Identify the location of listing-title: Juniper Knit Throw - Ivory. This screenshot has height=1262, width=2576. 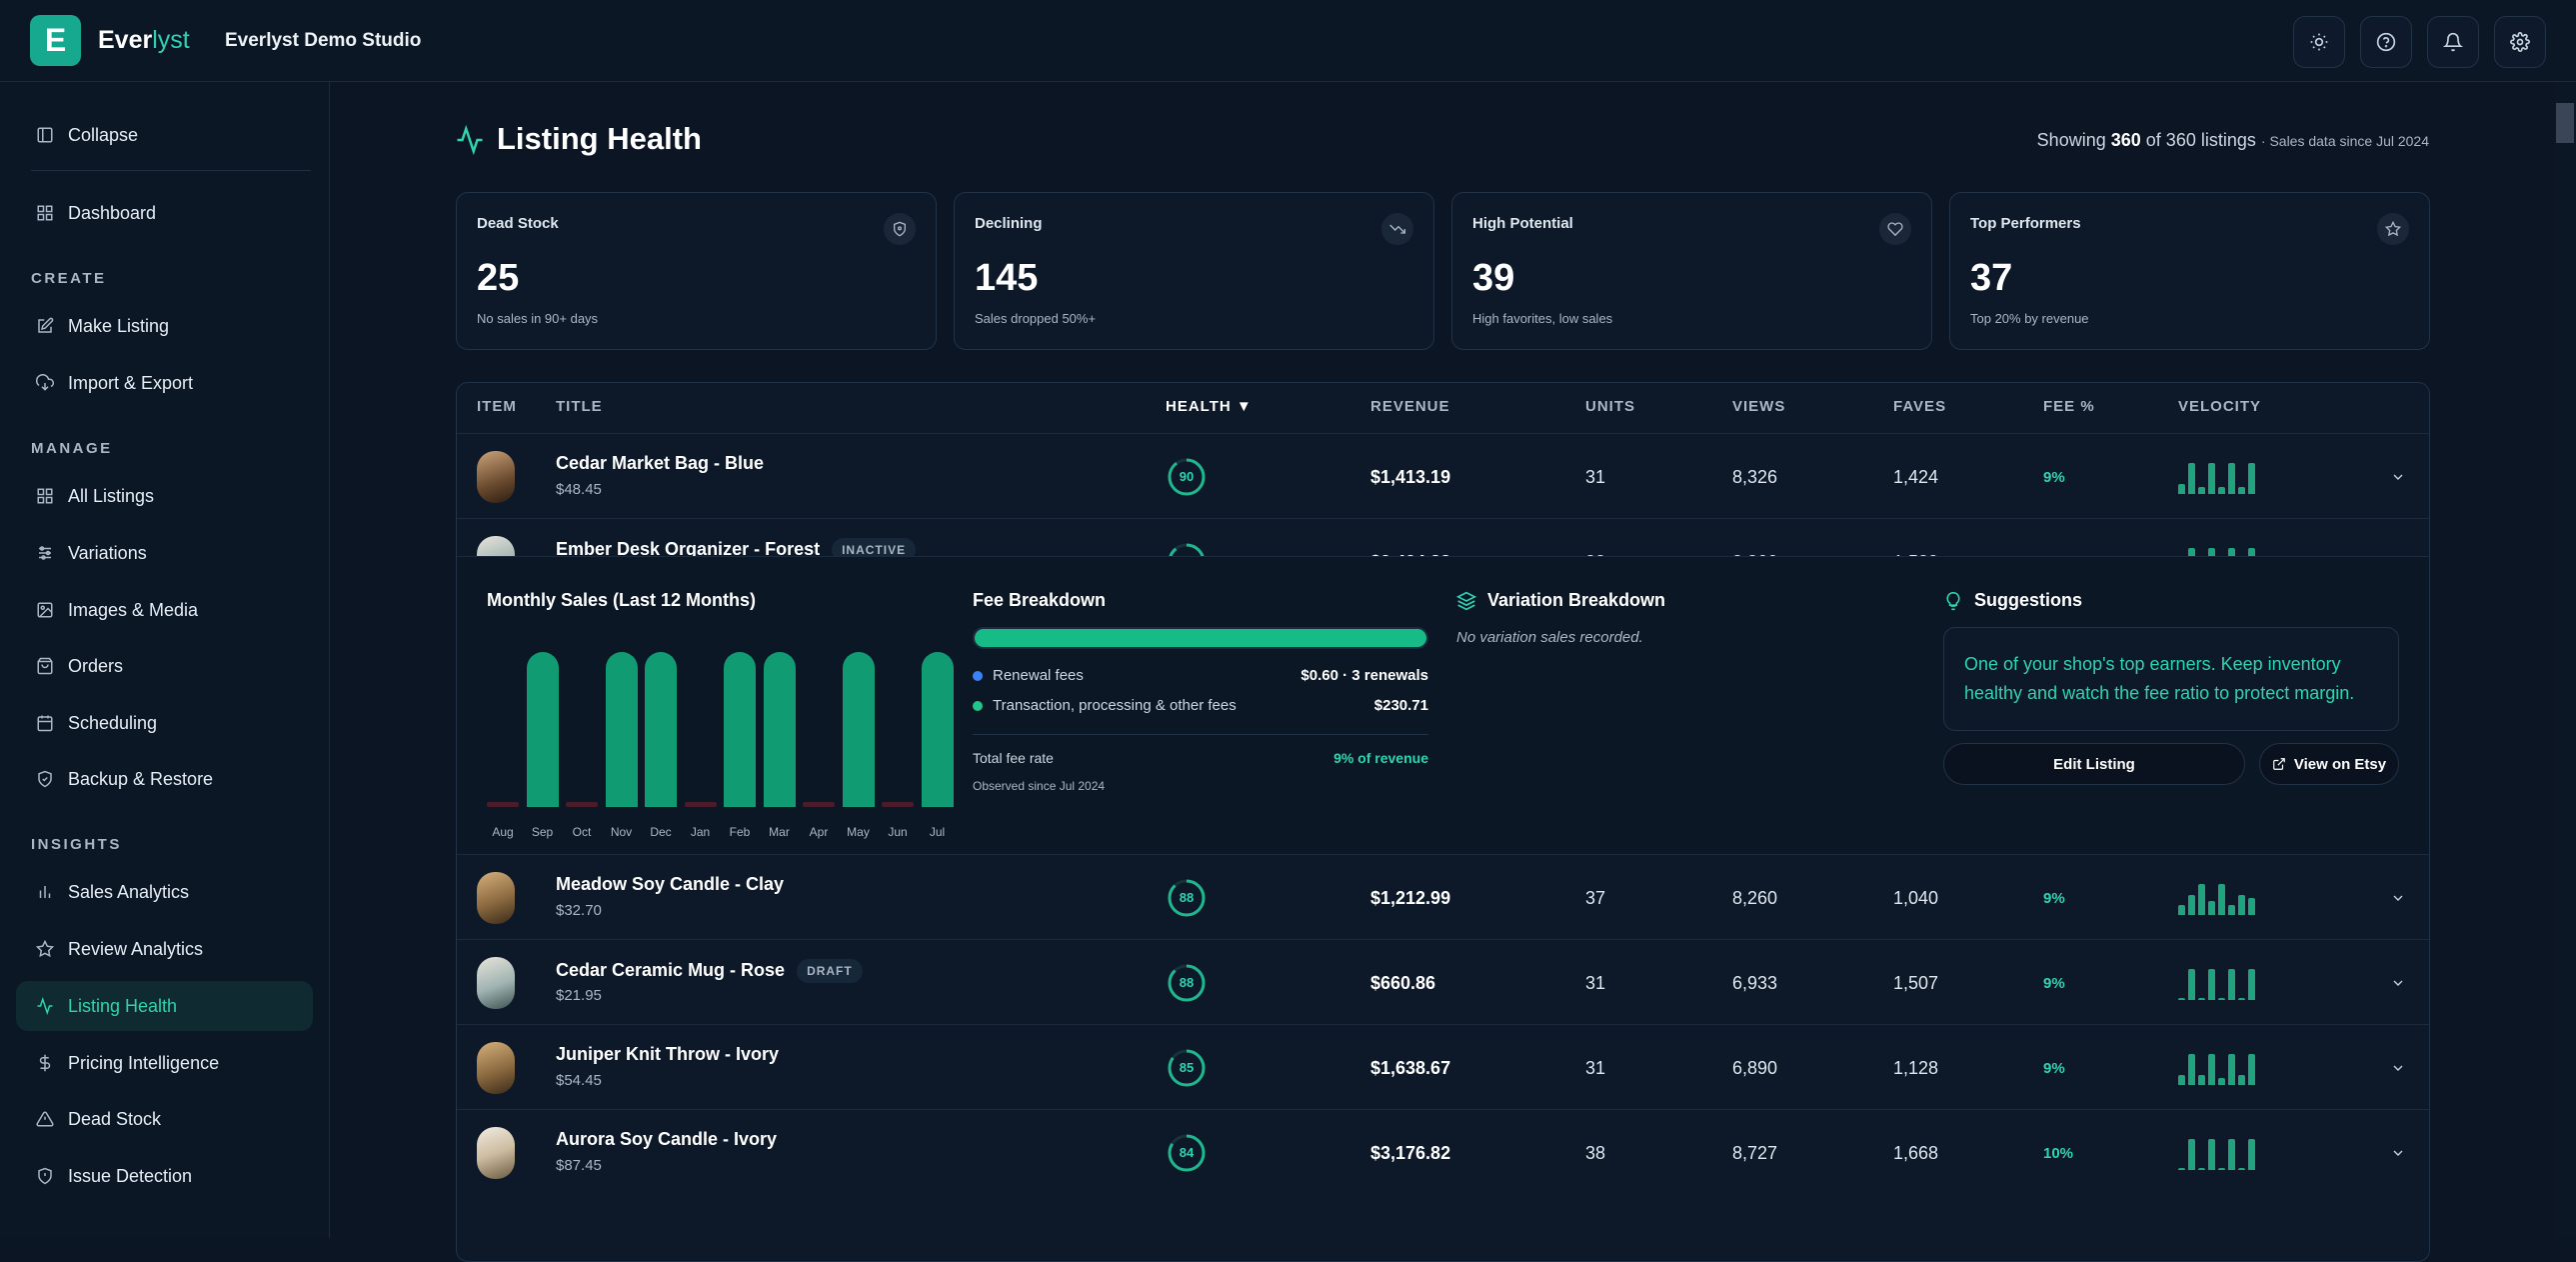
(667, 1054).